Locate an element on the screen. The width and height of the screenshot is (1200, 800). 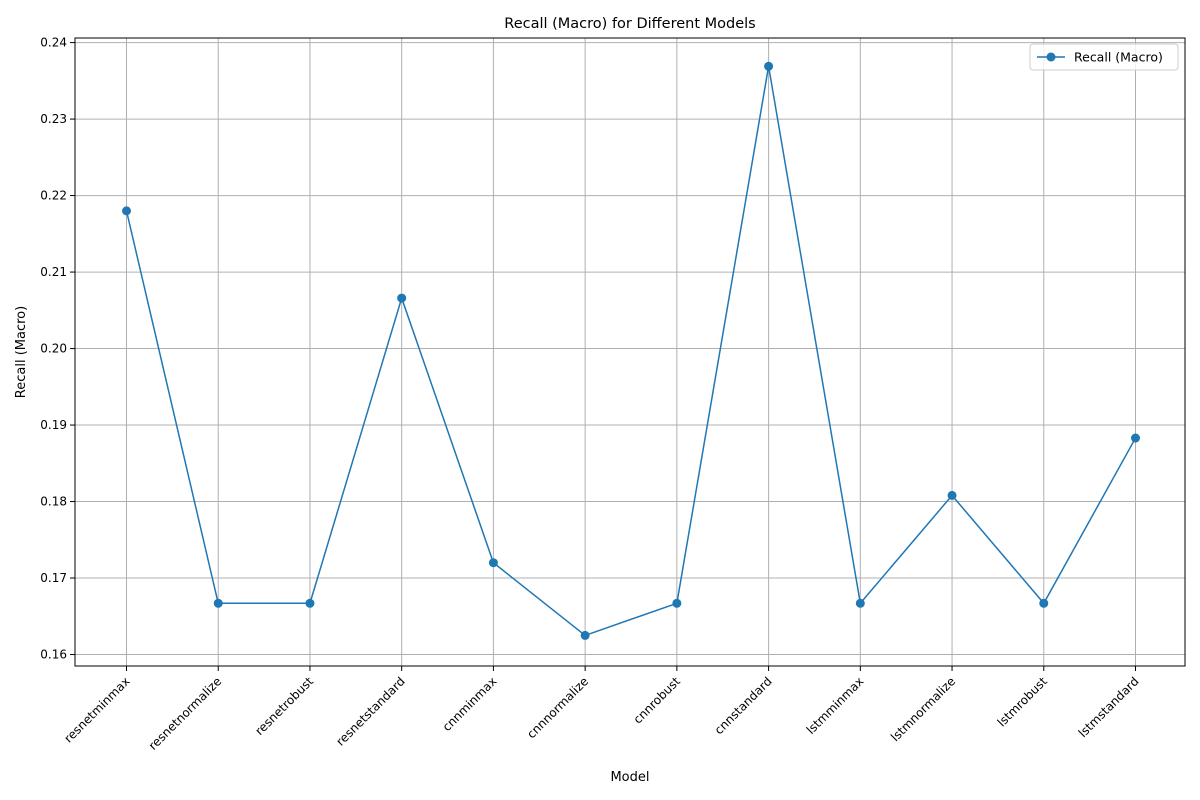
y-tick-label: 0.17 is located at coordinates (53, 578).